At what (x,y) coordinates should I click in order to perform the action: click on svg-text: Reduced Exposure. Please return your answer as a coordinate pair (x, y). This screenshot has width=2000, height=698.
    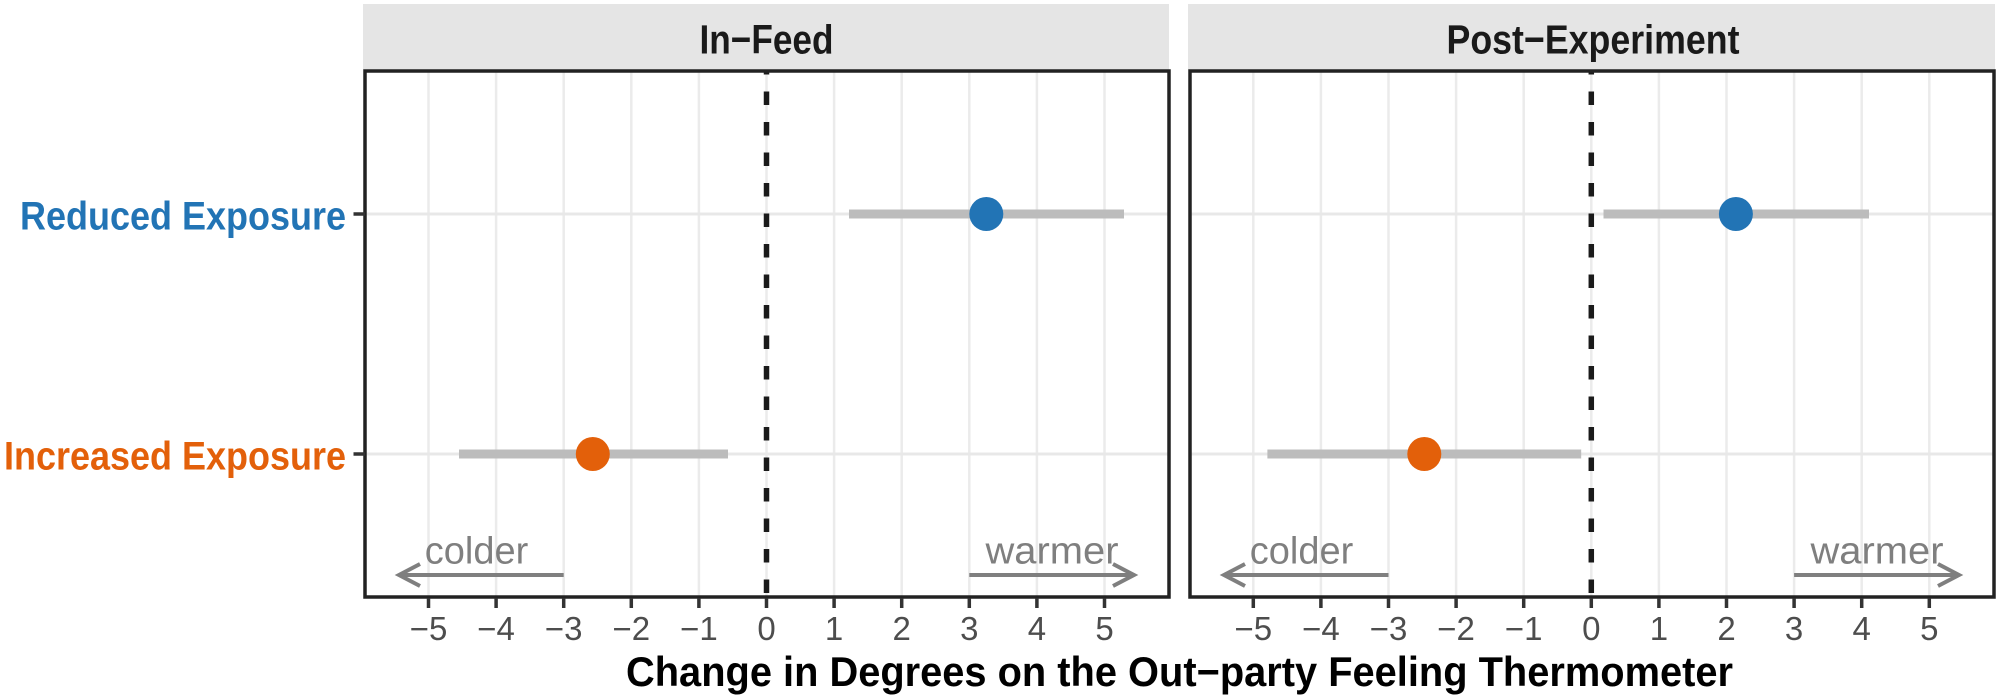
    Looking at the image, I should click on (183, 217).